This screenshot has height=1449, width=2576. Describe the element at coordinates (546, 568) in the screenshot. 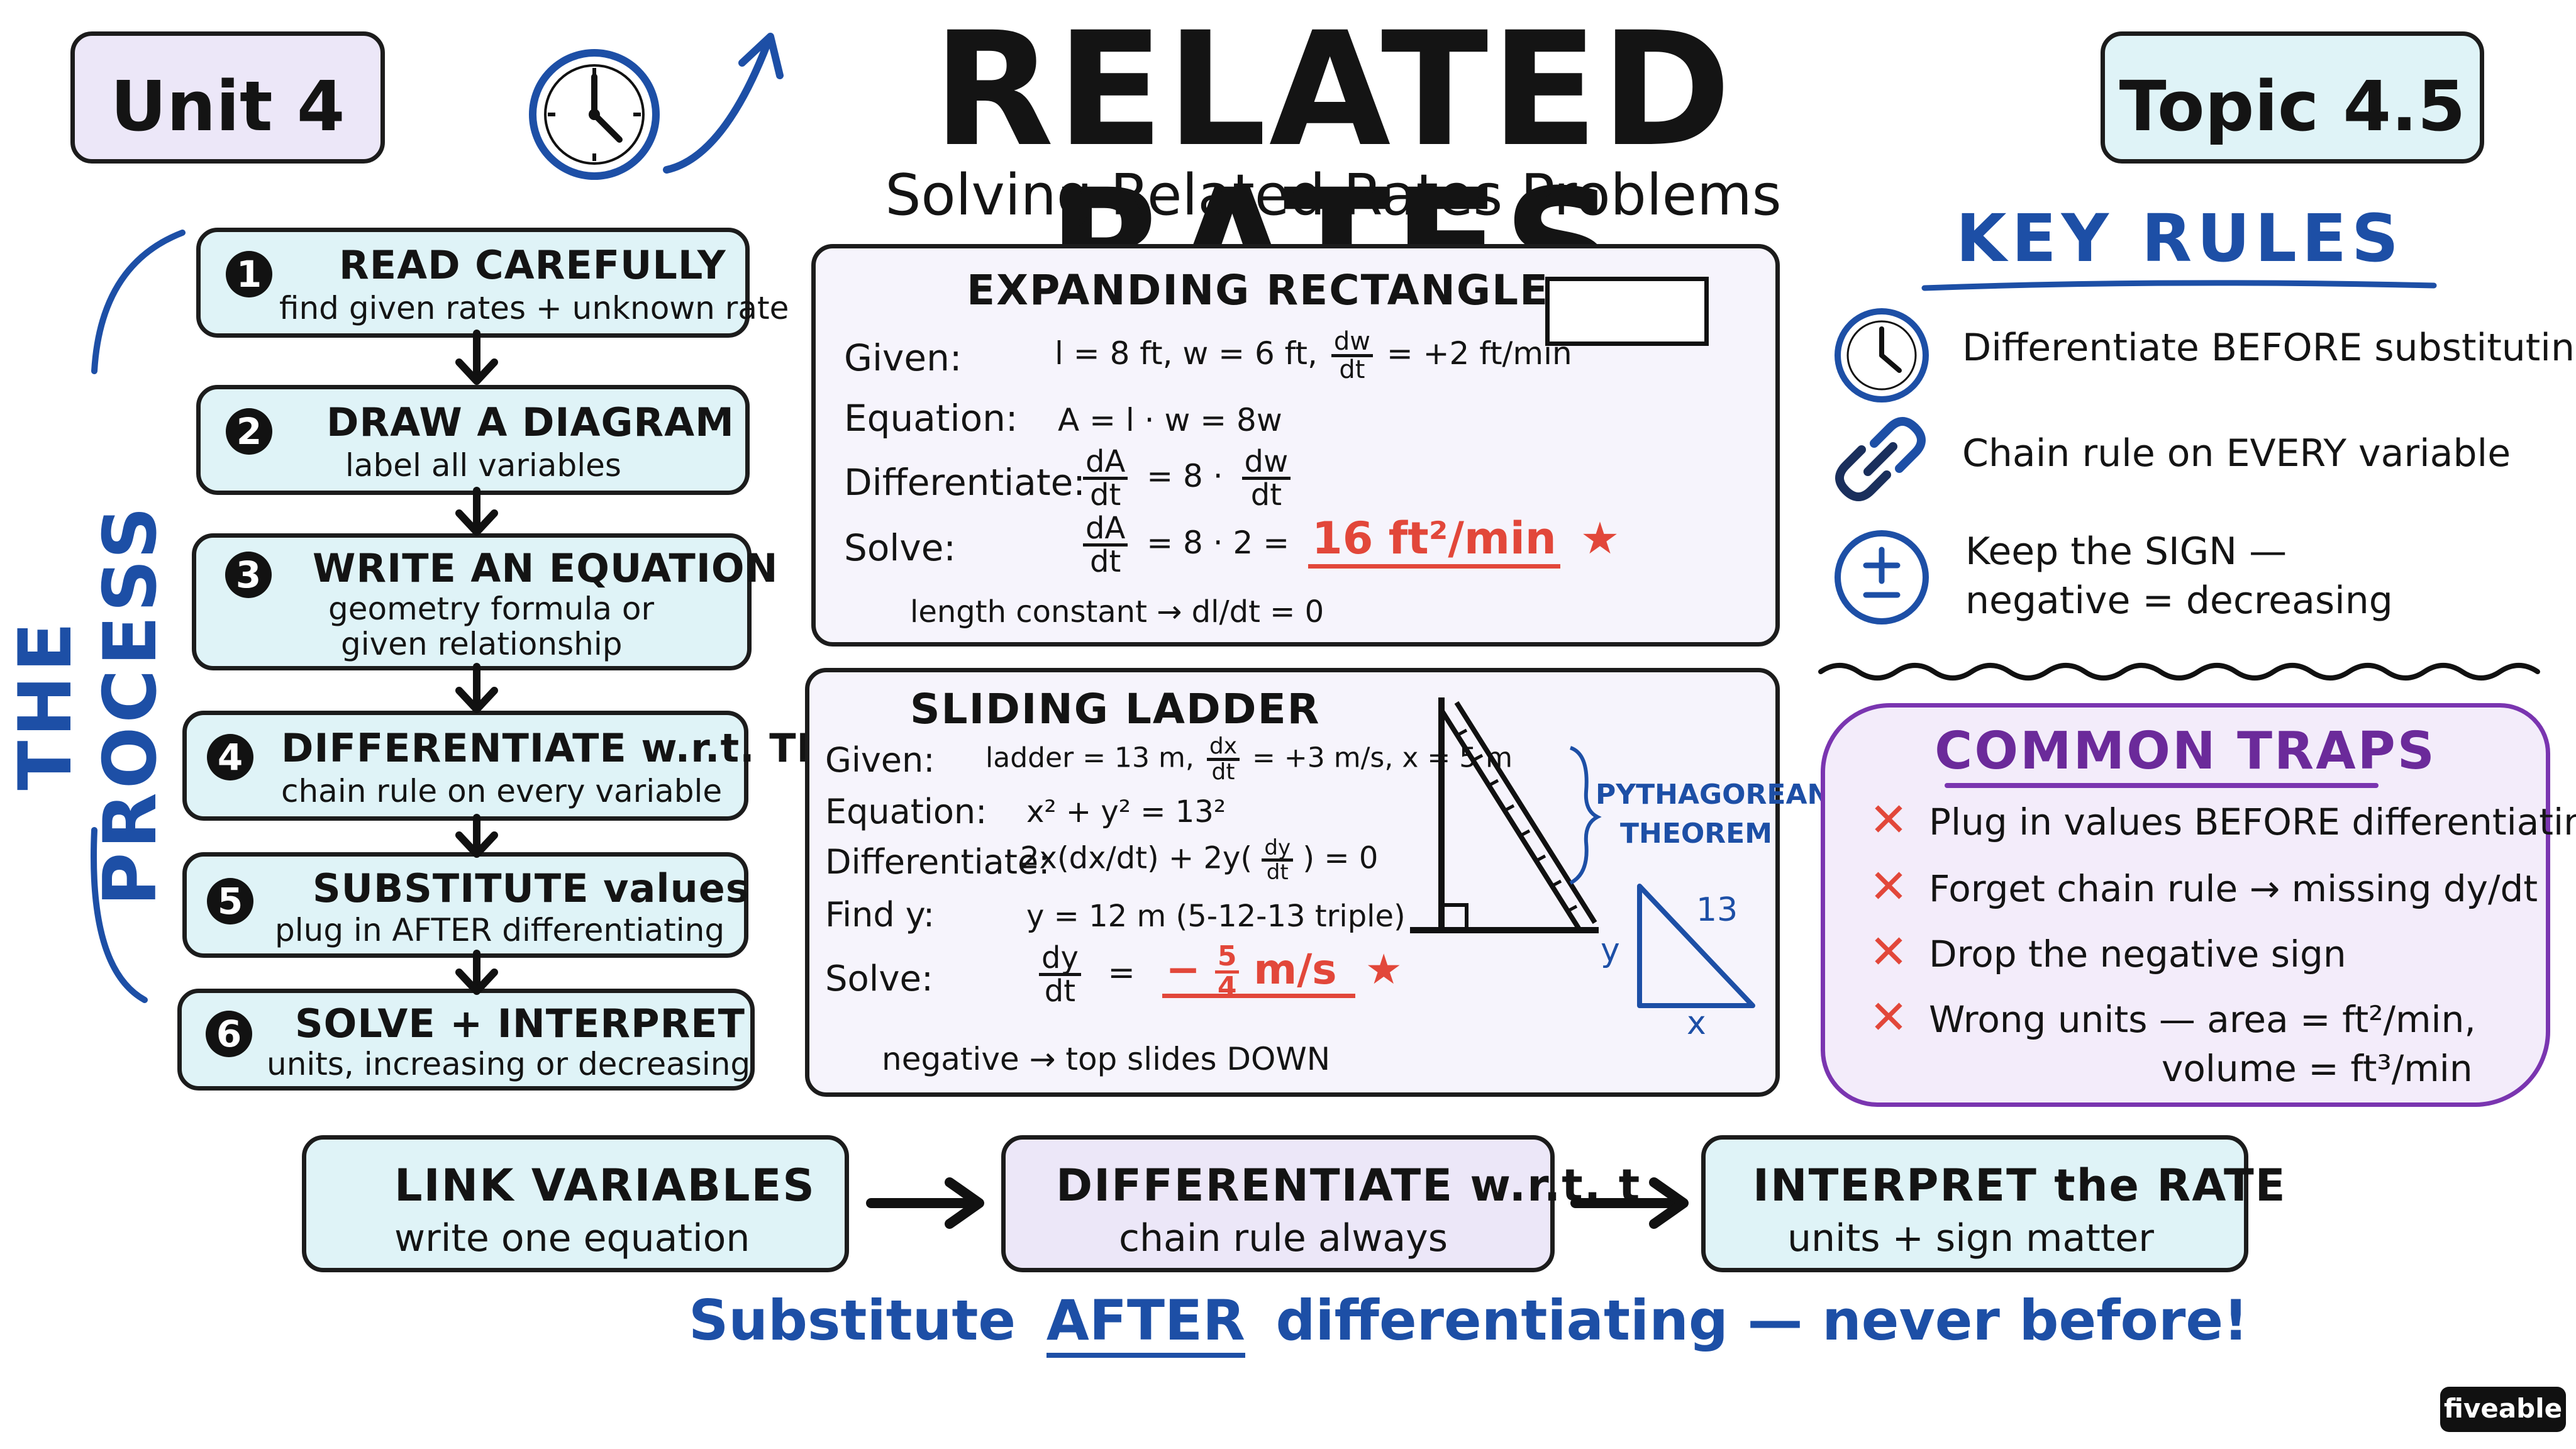

I see `step-title-3: WRITE AN EQUATION` at that location.